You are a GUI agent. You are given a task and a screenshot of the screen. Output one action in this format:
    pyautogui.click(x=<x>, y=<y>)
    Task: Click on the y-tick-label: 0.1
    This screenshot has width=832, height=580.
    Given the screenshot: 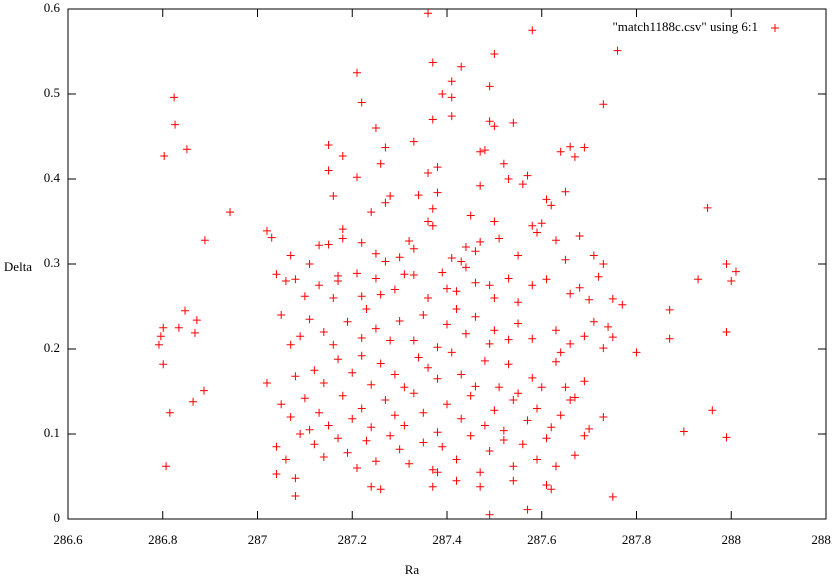 What is the action you would take?
    pyautogui.click(x=52, y=432)
    